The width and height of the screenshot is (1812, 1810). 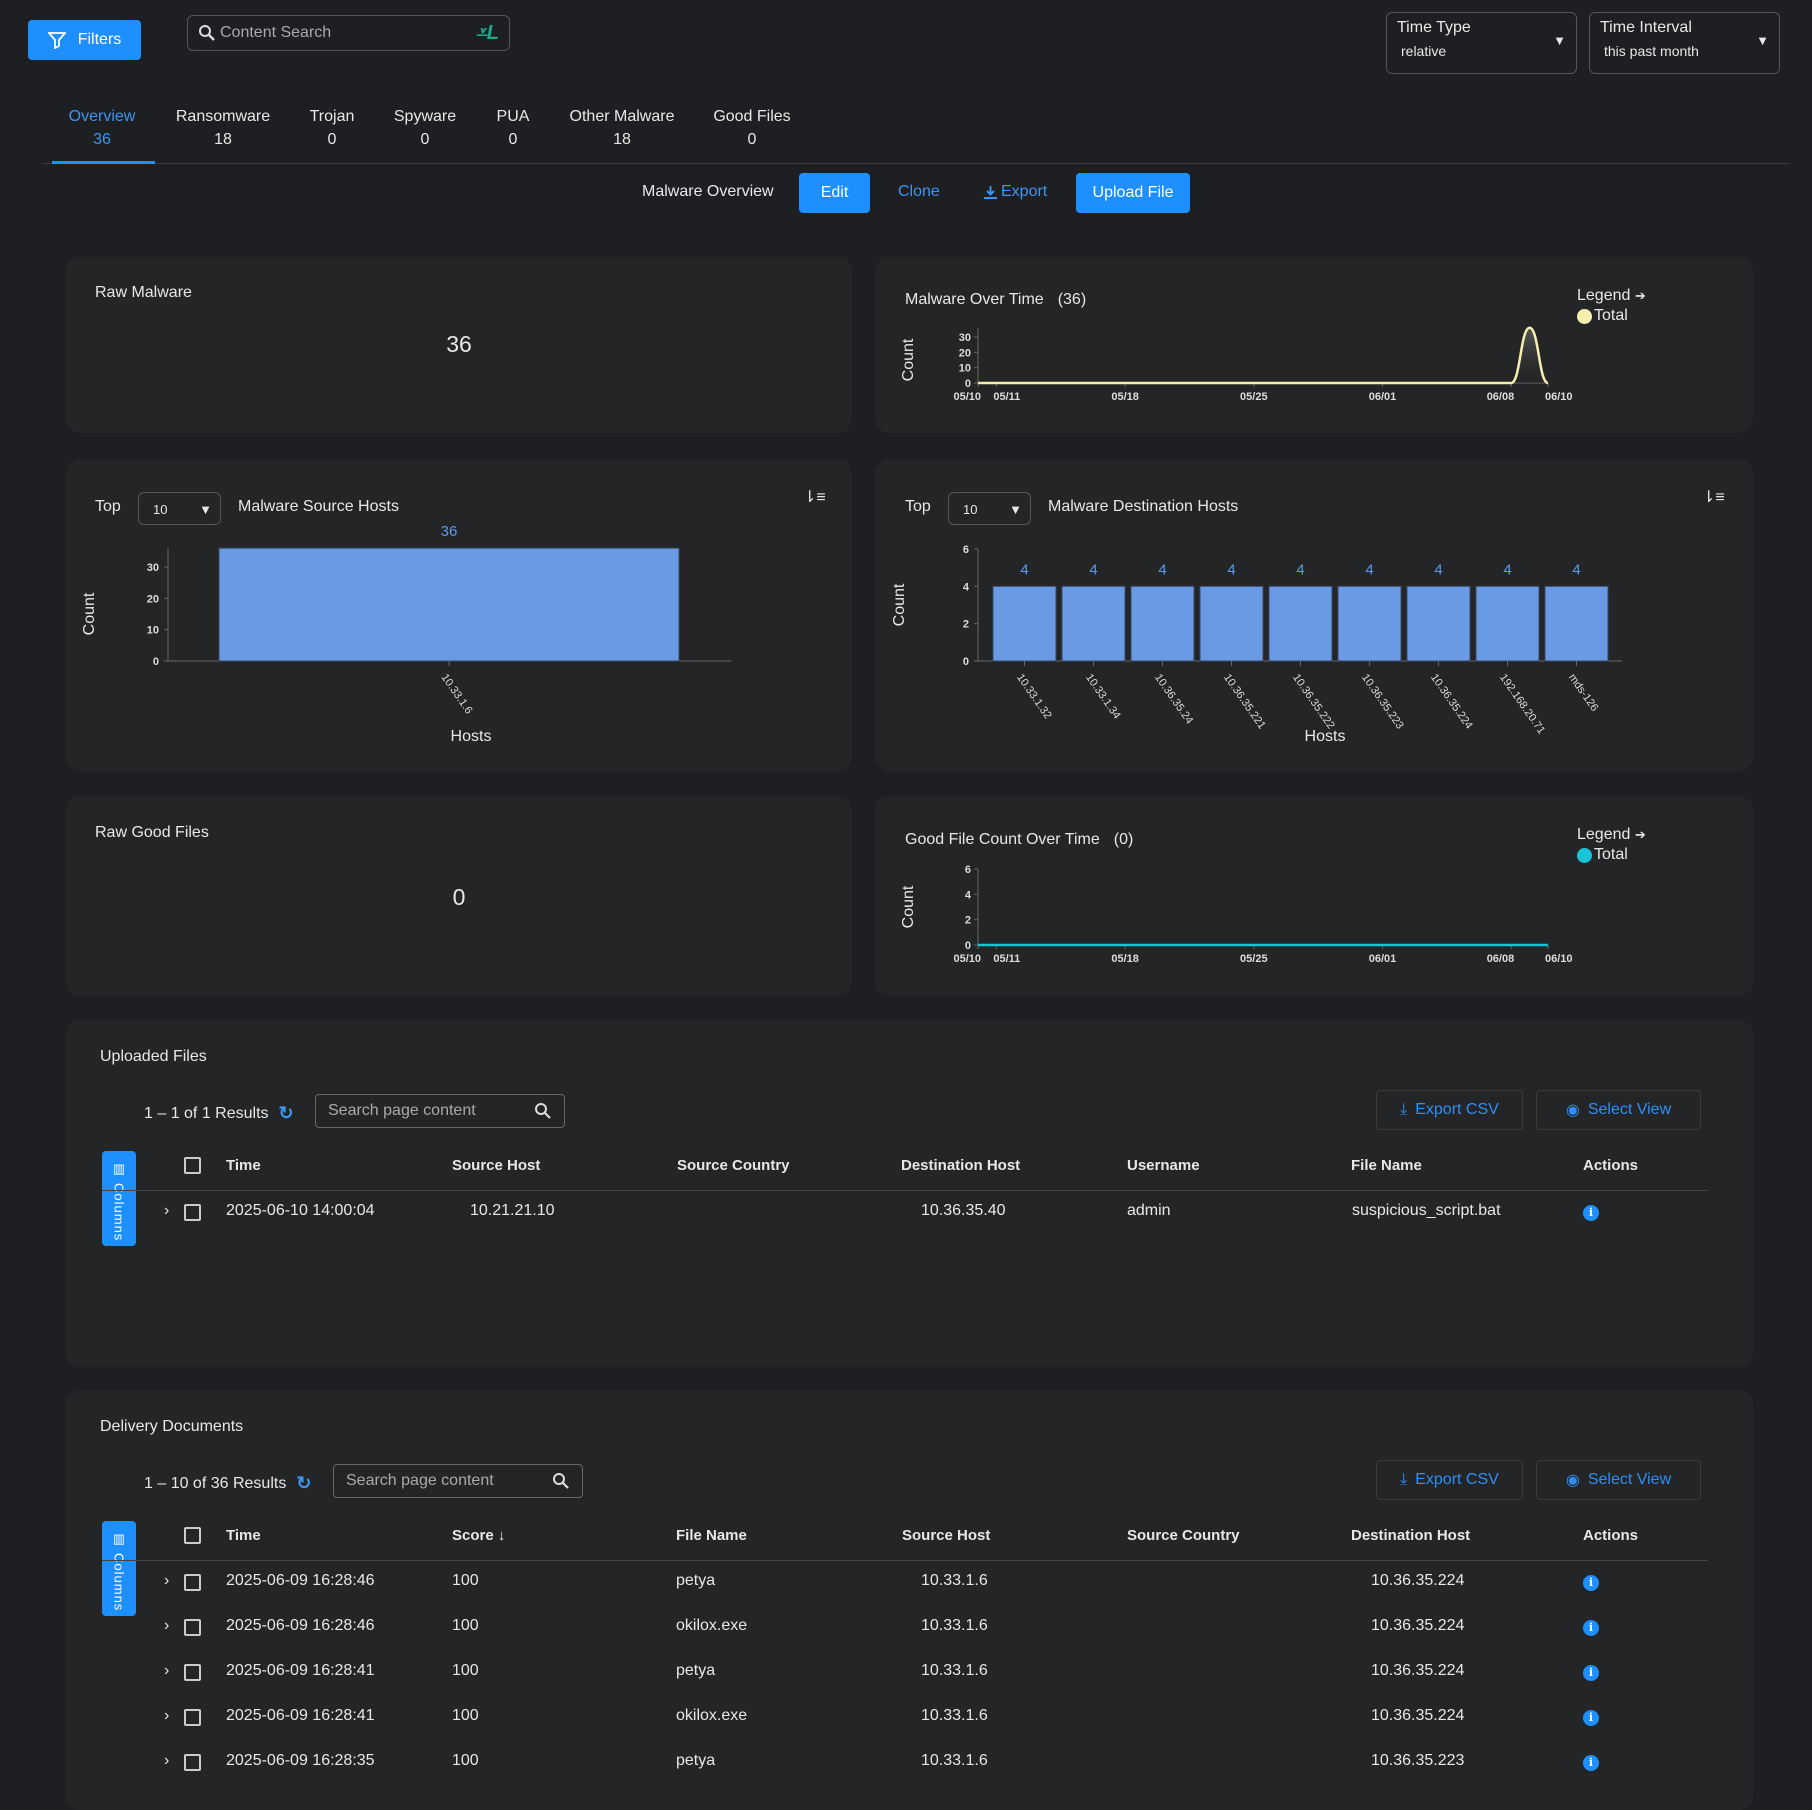 What do you see at coordinates (1572, 1110) in the screenshot?
I see `eye-icon: ◉` at bounding box center [1572, 1110].